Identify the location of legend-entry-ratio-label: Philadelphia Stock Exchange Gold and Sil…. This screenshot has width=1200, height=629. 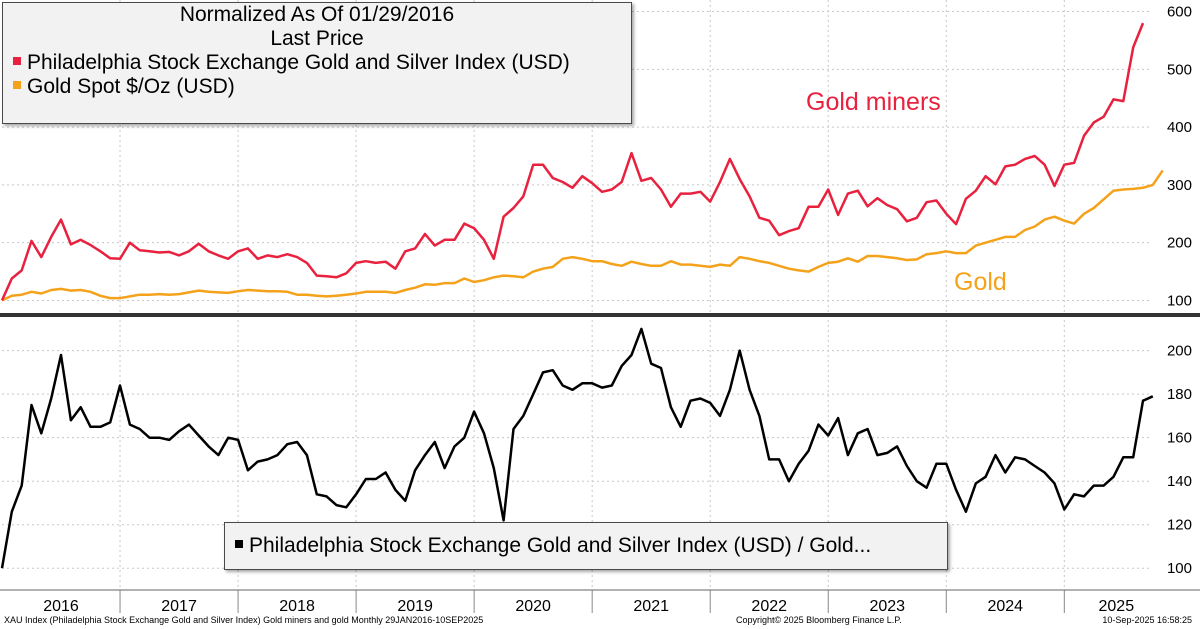
(560, 545).